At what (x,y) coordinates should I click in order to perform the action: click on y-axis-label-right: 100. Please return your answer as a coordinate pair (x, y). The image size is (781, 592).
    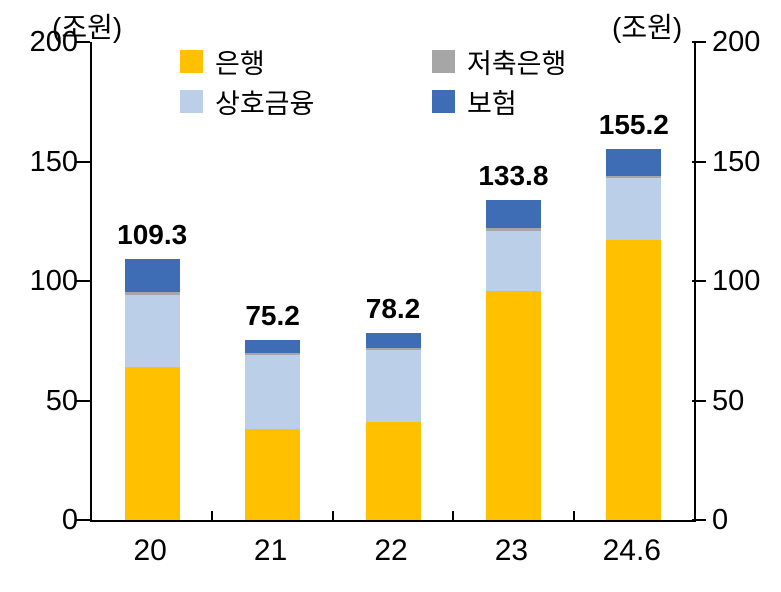
    Looking at the image, I should click on (736, 281).